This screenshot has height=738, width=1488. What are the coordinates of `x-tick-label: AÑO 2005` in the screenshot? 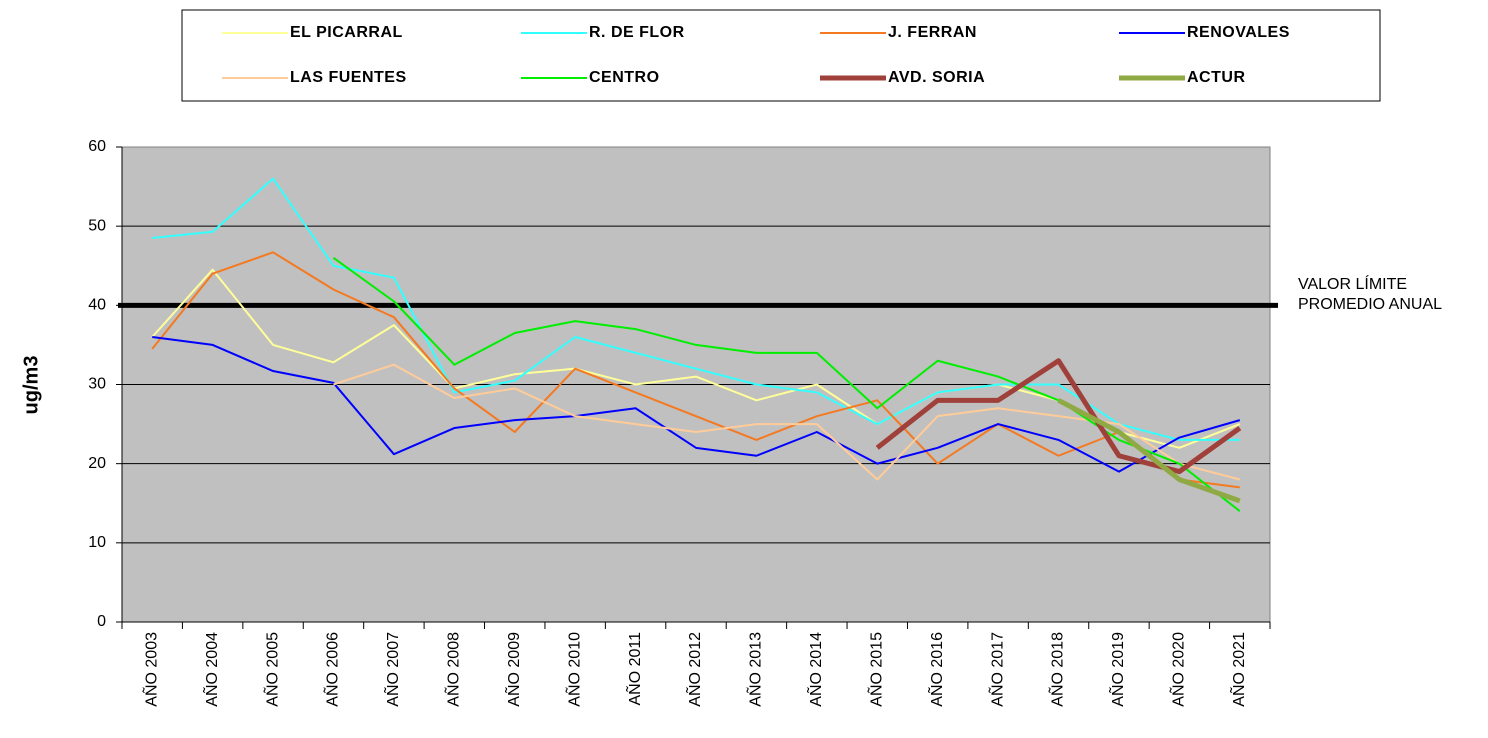 It's located at (271, 669).